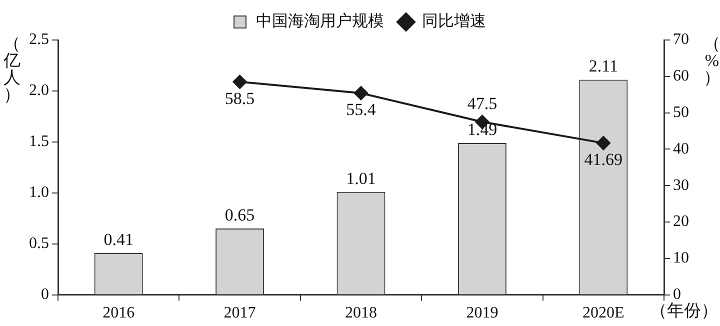 This screenshot has height=326, width=720. Describe the element at coordinates (681, 149) in the screenshot. I see `y2-tick-label: 40` at that location.